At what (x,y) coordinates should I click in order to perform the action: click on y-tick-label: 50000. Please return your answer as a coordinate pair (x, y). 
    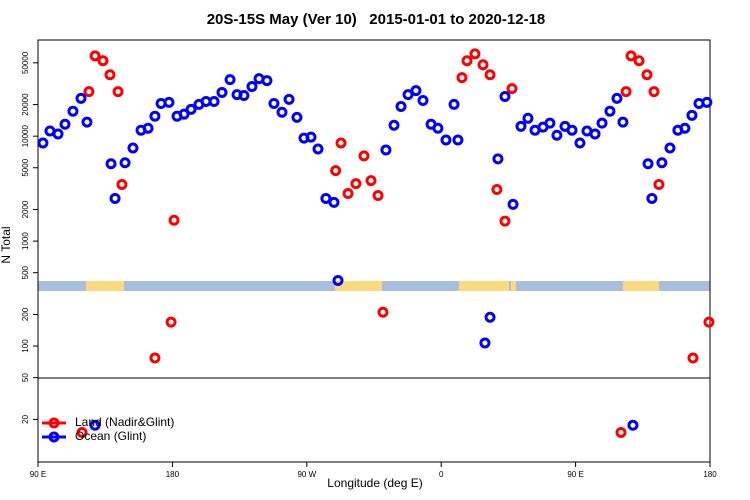
    Looking at the image, I should click on (25, 62).